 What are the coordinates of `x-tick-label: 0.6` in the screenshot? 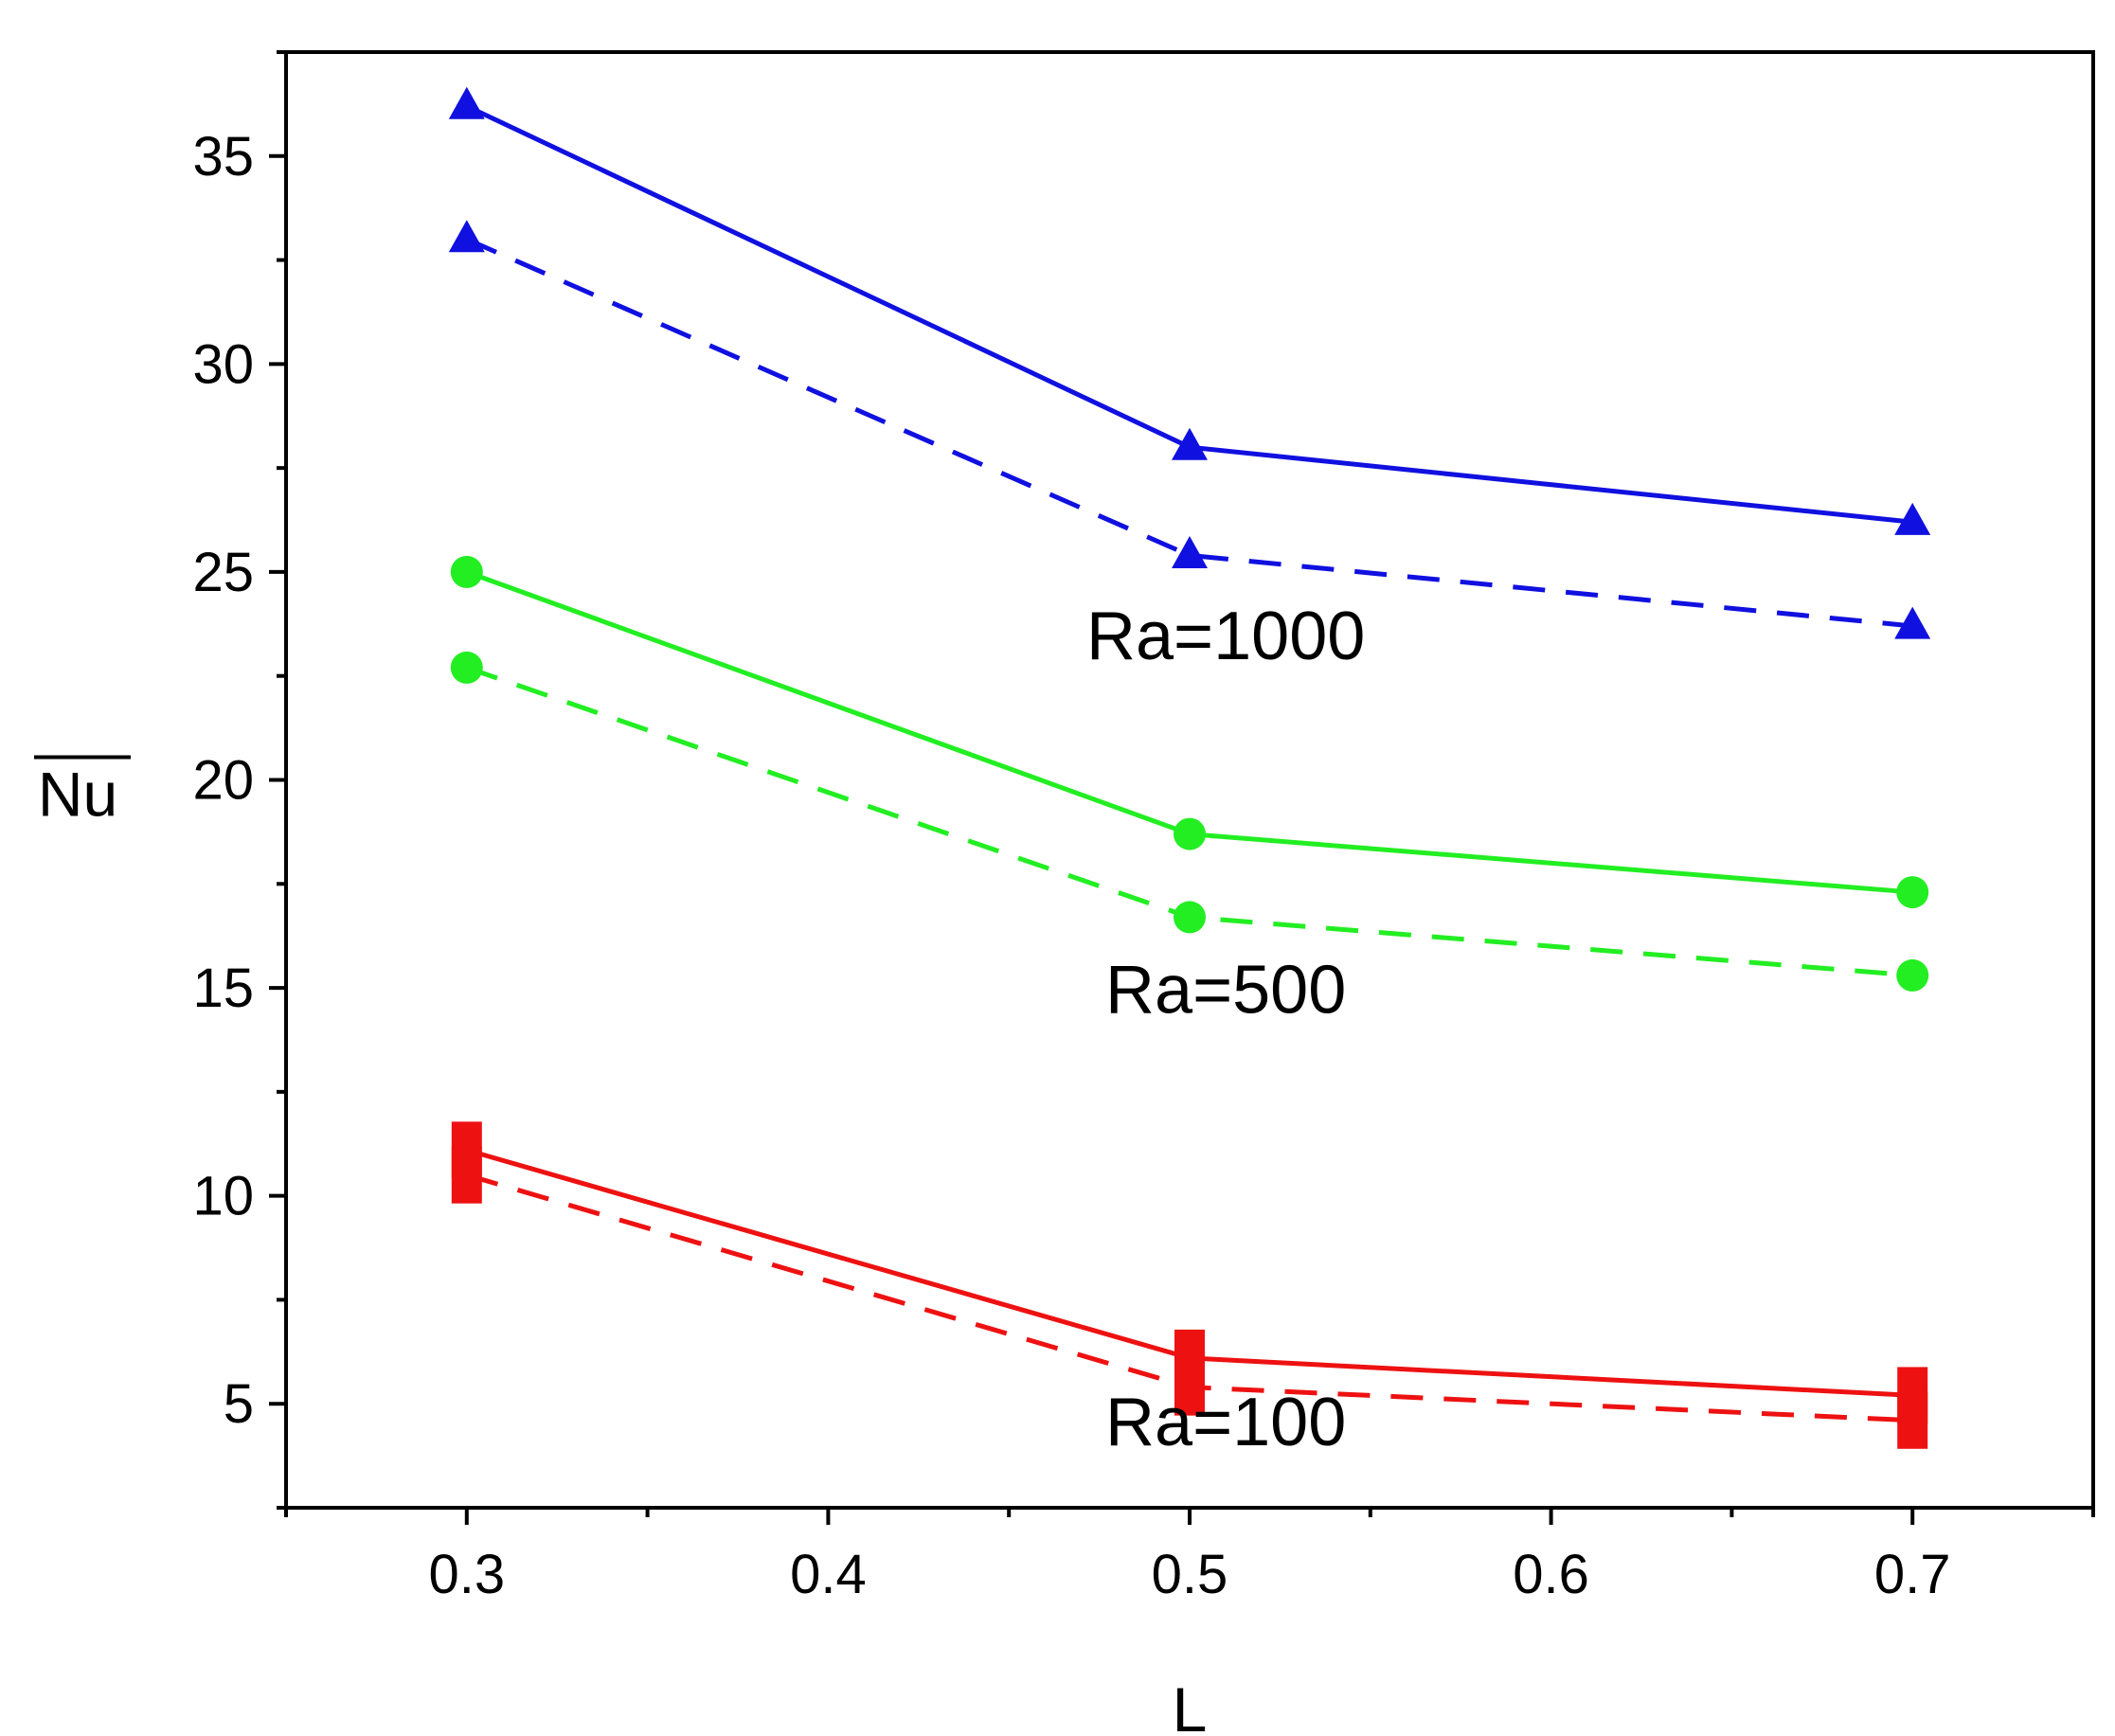 It's located at (1551, 1574).